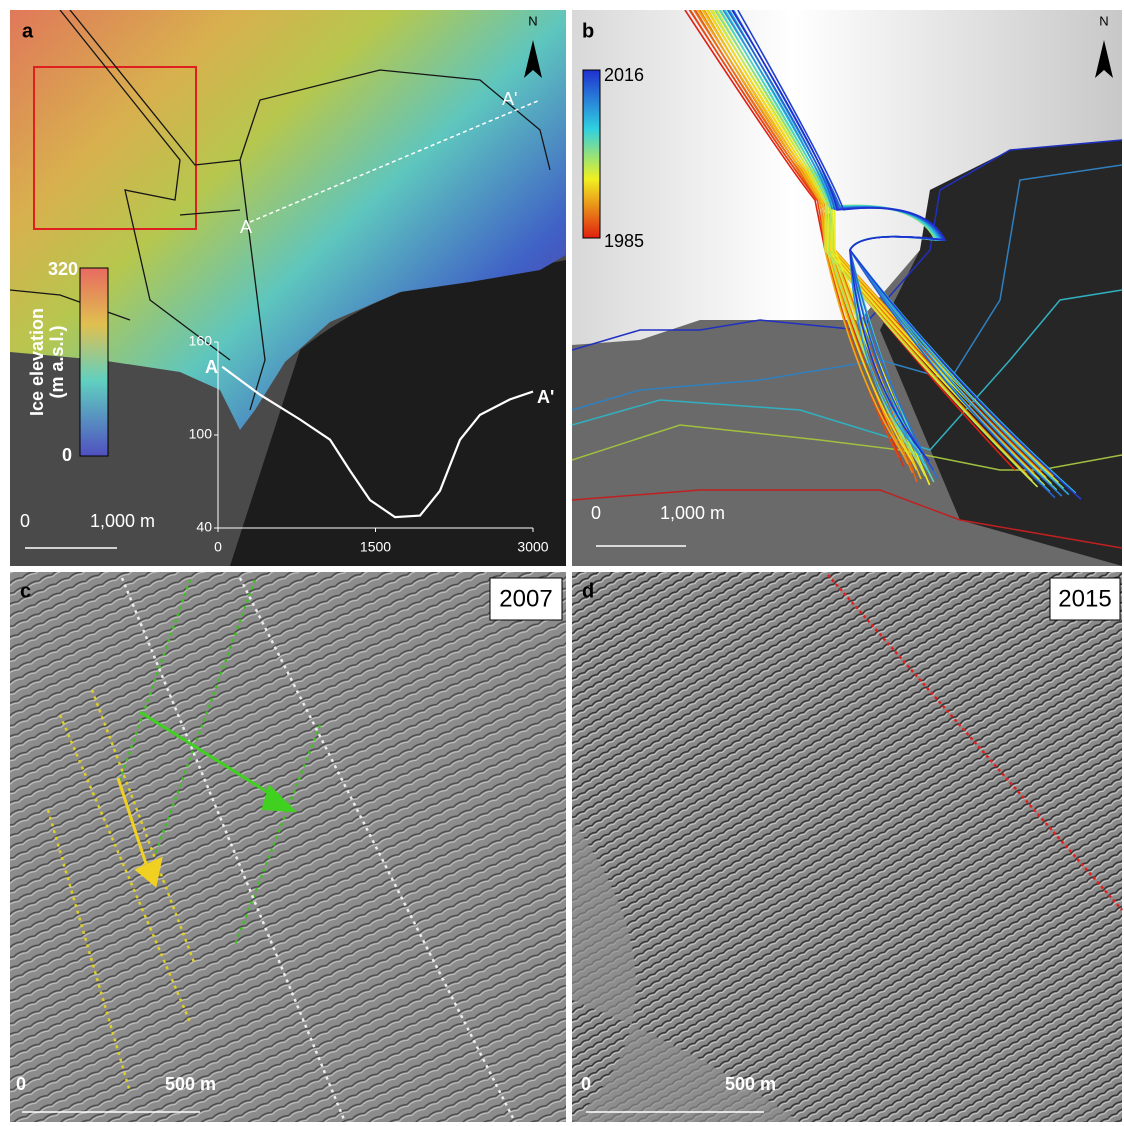  I want to click on colorbar-title: Ice elevation, so click(37, 362).